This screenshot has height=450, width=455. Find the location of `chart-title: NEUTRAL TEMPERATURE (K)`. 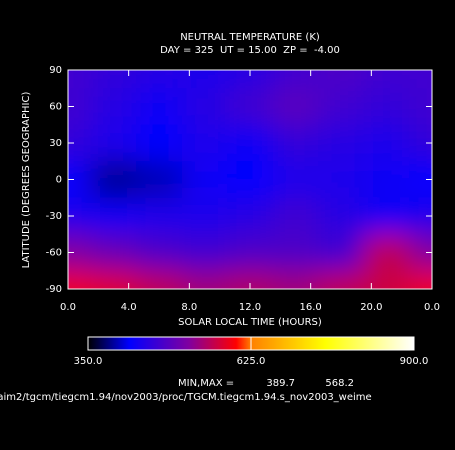

chart-title: NEUTRAL TEMPERATURE (K) is located at coordinates (250, 37).